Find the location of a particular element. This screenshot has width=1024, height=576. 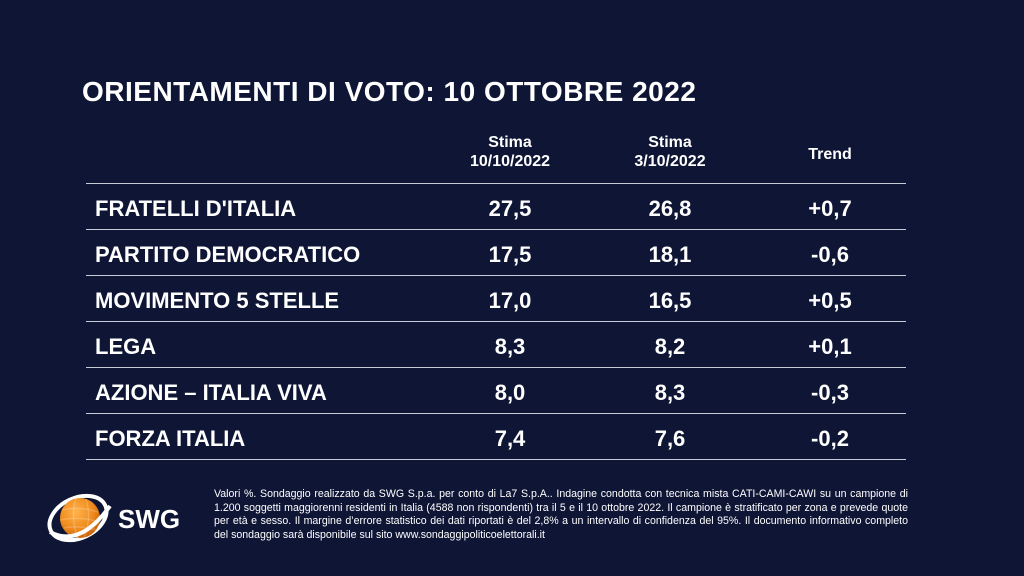

party-name: FRATELLI D'ITALIA is located at coordinates (196, 208).